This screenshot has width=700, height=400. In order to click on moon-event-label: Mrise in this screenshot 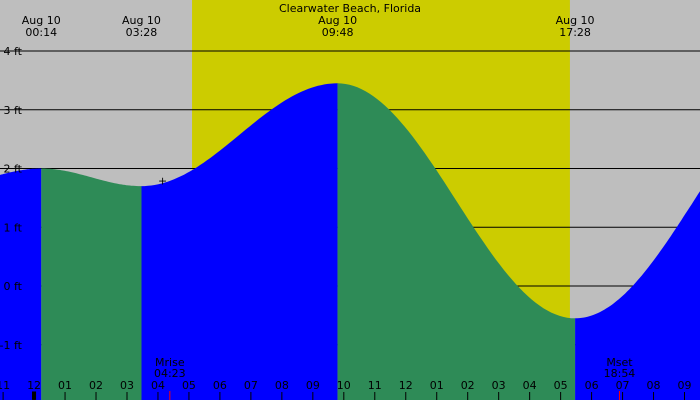, I will do `click(170, 362)`.